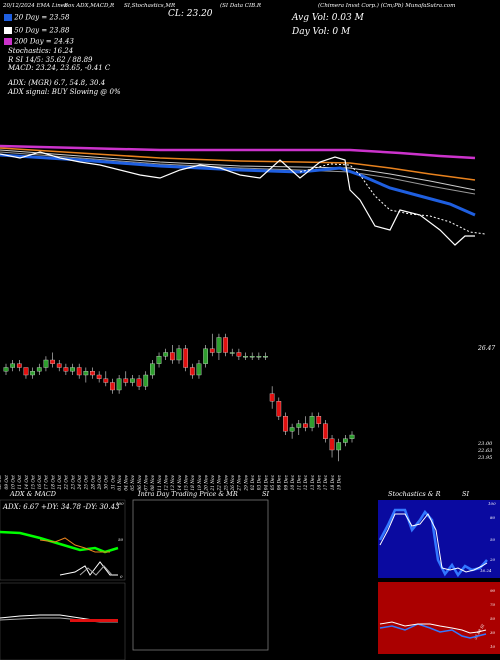 This screenshot has height=660, width=500. Describe the element at coordinates (147, 482) in the screenshot. I see `date-tick-label: 07 Nov` at that location.